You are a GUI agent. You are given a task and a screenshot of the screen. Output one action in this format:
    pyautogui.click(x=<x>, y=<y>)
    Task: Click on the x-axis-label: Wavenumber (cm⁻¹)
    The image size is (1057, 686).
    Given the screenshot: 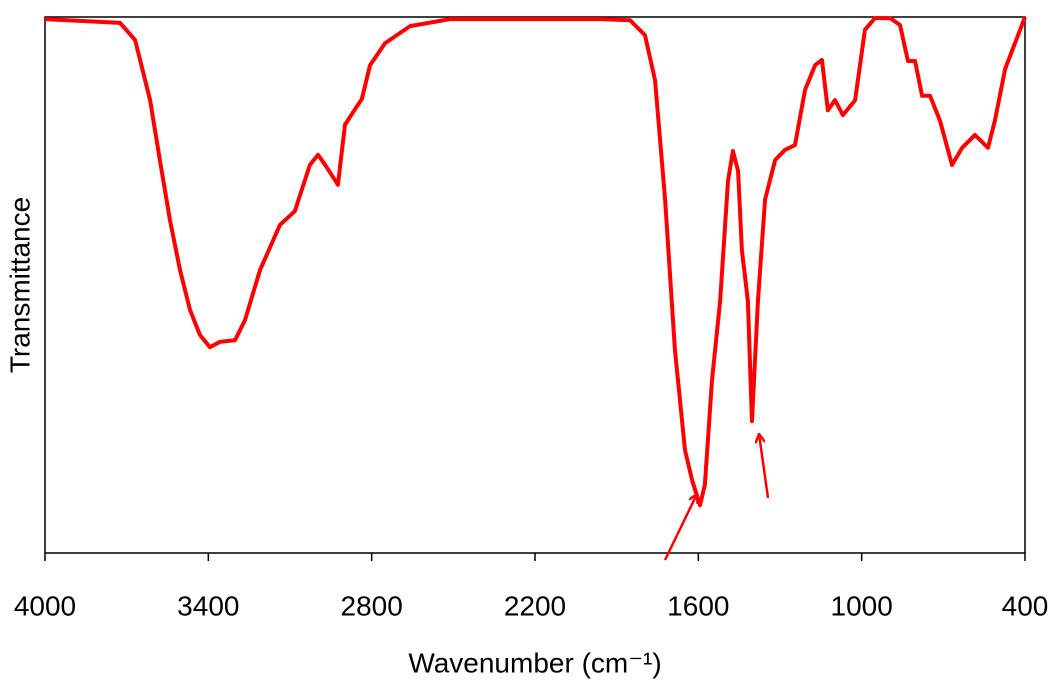 What is the action you would take?
    pyautogui.click(x=534, y=662)
    